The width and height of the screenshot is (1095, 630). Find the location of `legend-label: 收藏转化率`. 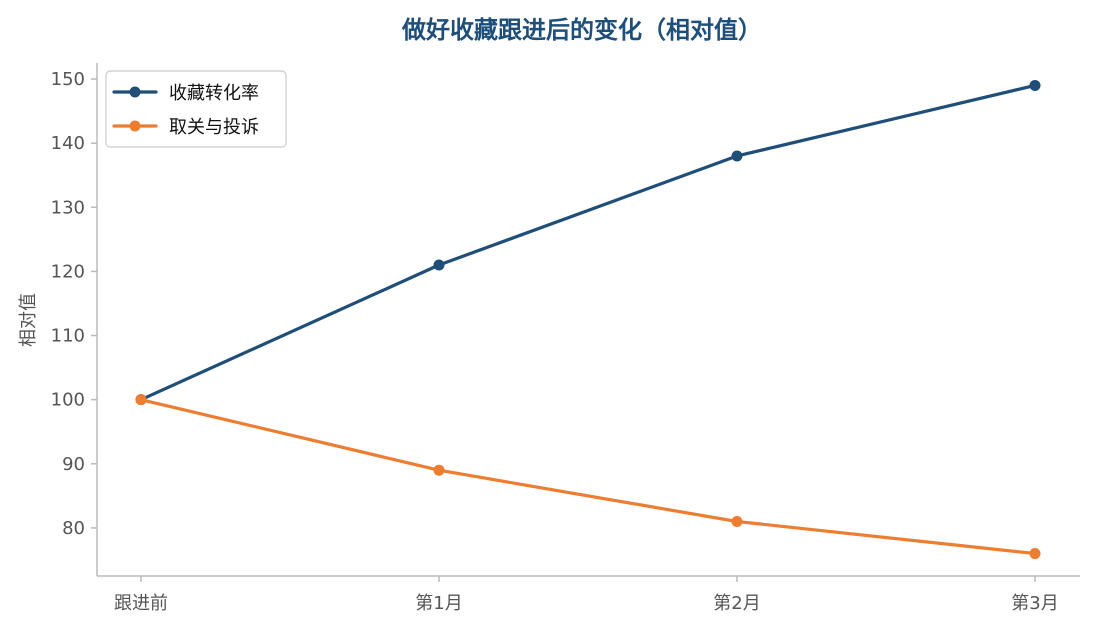

legend-label: 收藏转化率 is located at coordinates (214, 93).